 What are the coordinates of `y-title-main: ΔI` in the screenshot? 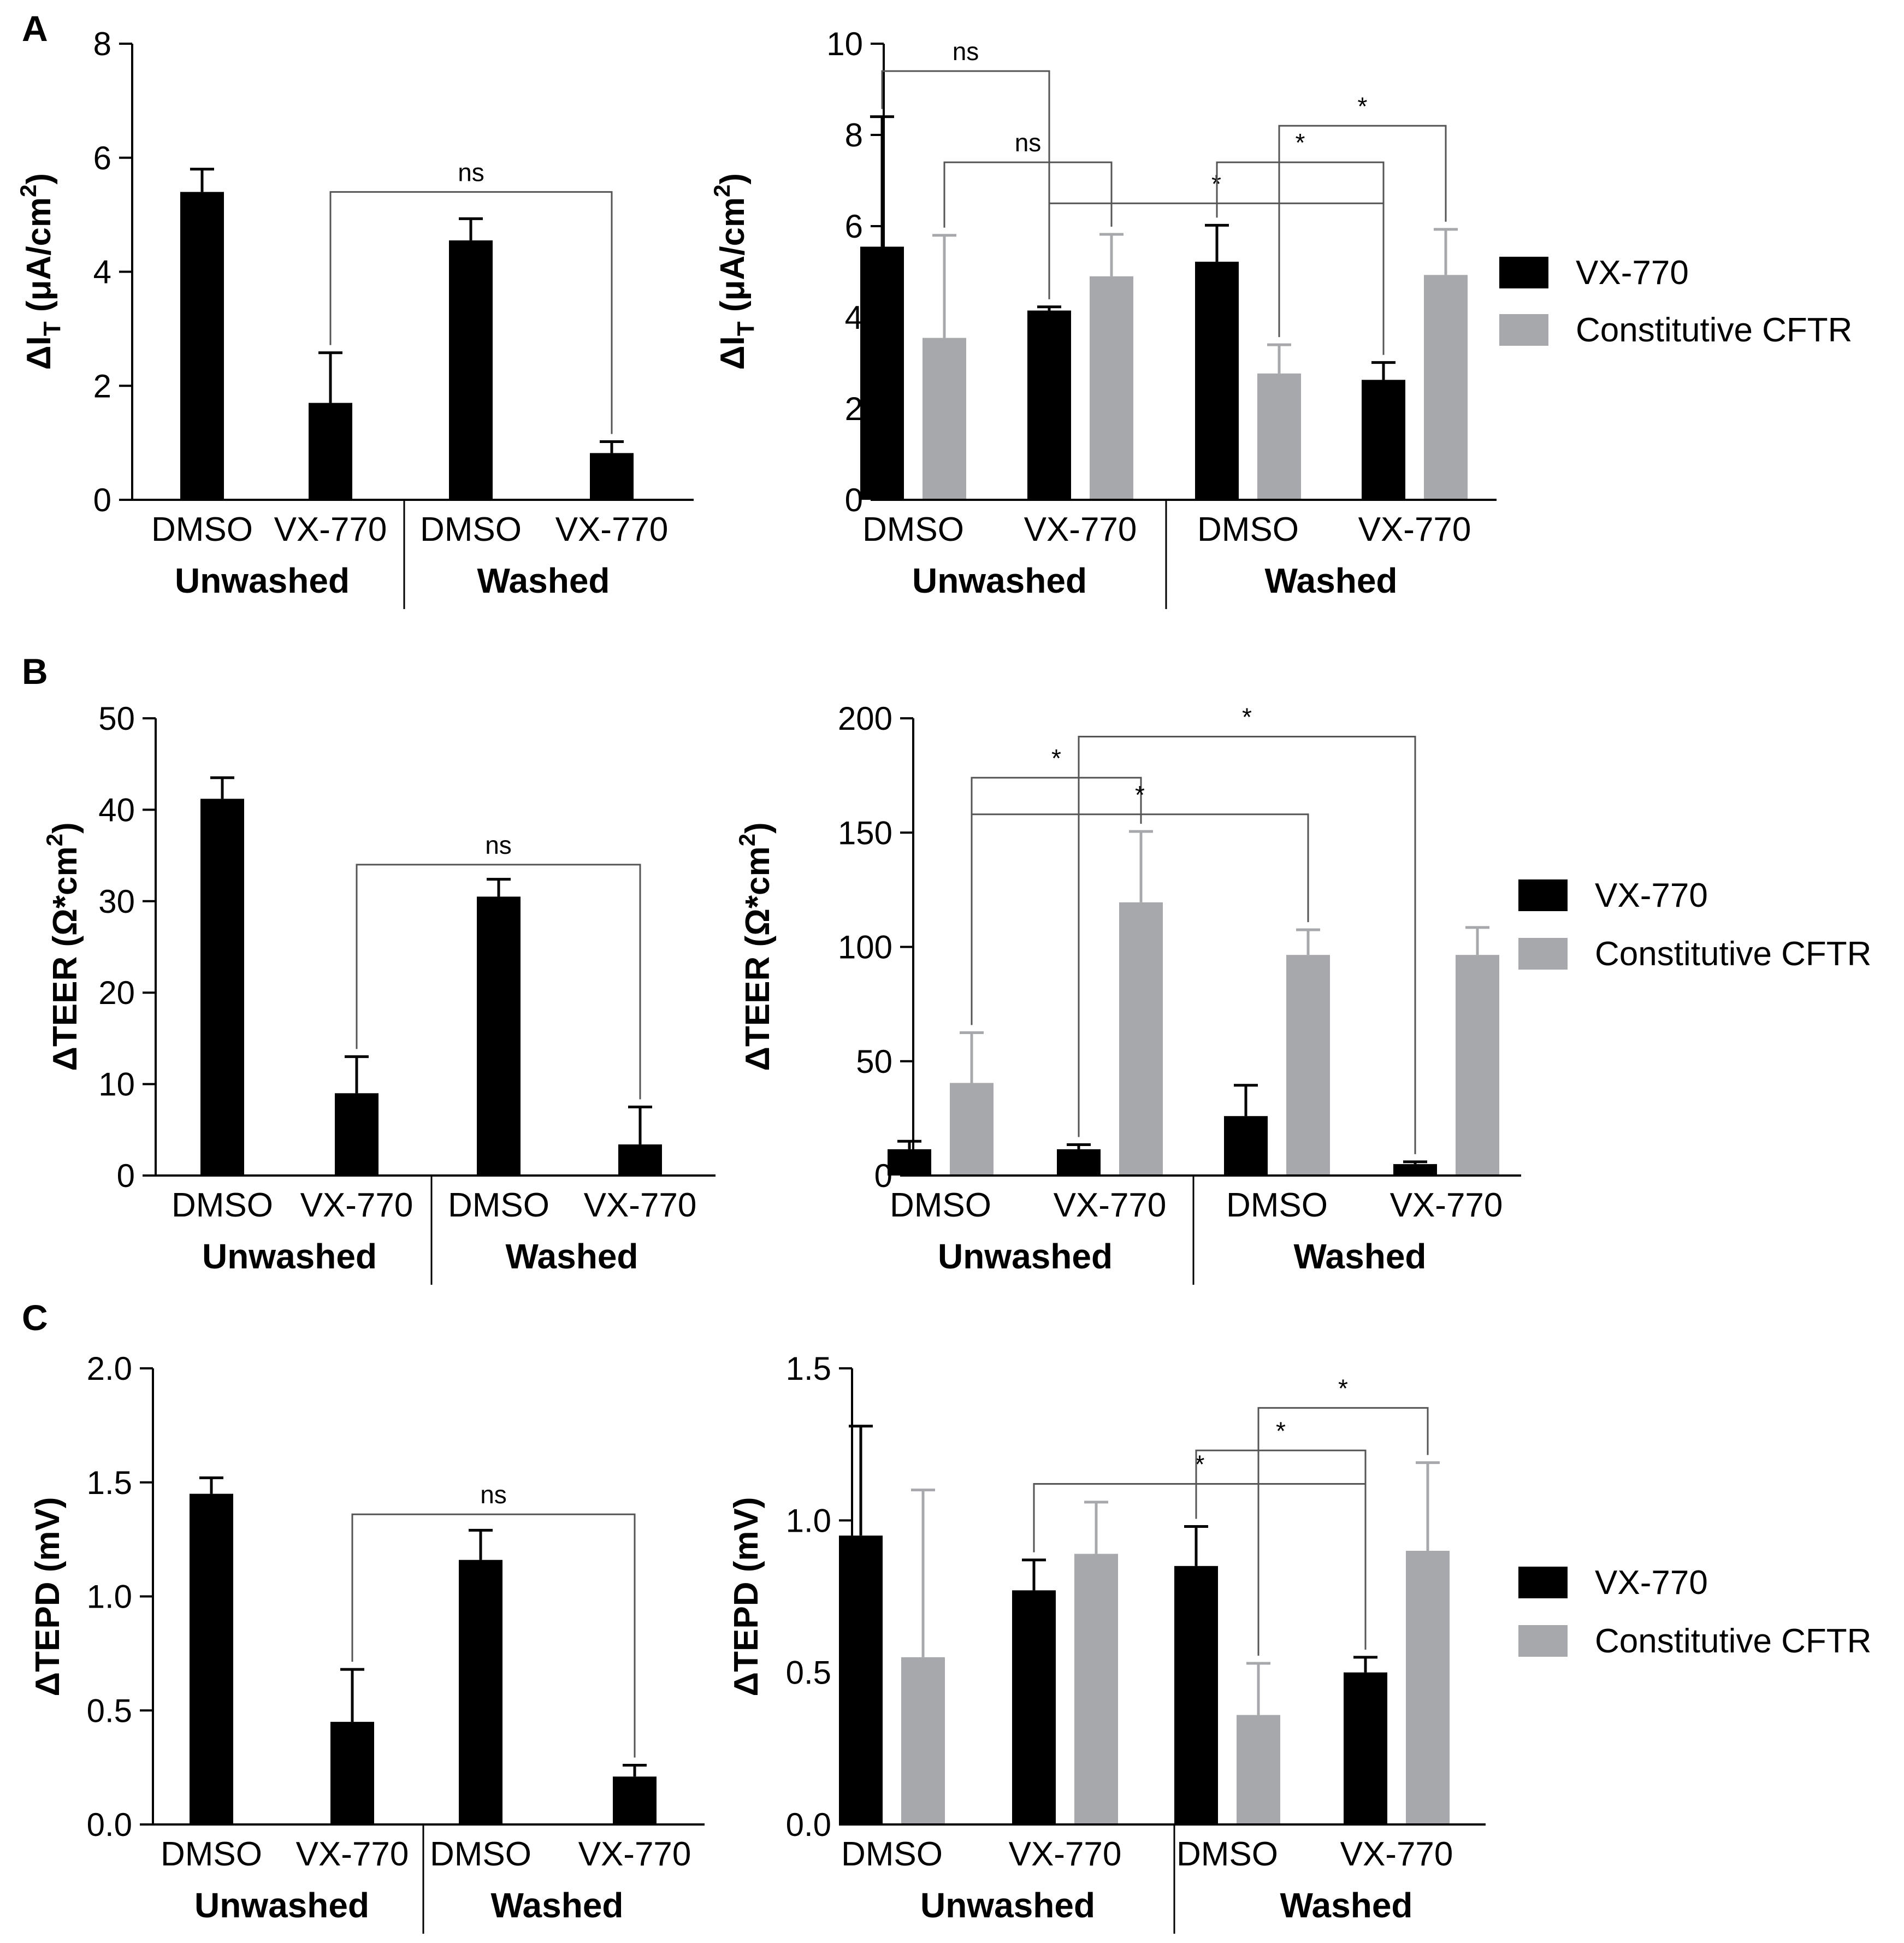 It's located at (39, 353).